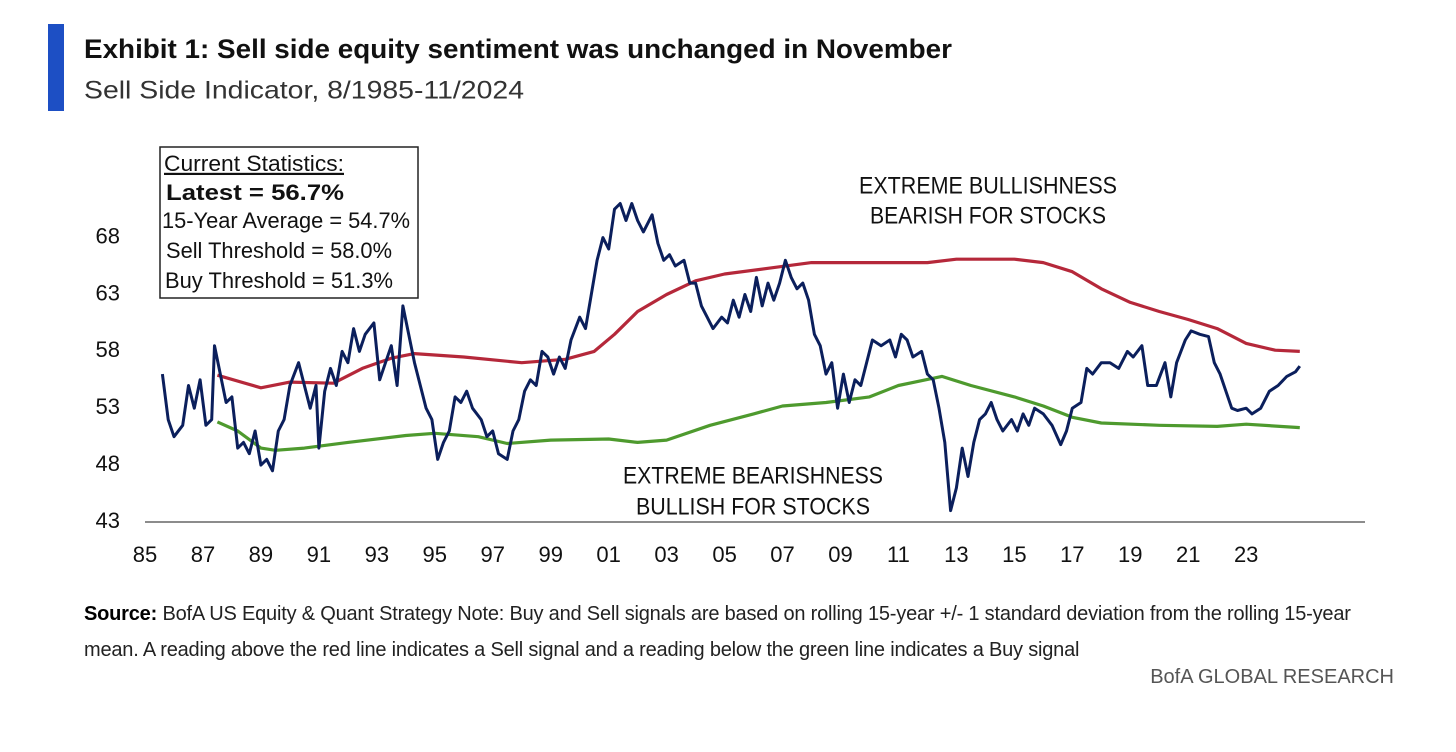 The image size is (1456, 752). I want to click on x-tick-label: 89, so click(261, 554).